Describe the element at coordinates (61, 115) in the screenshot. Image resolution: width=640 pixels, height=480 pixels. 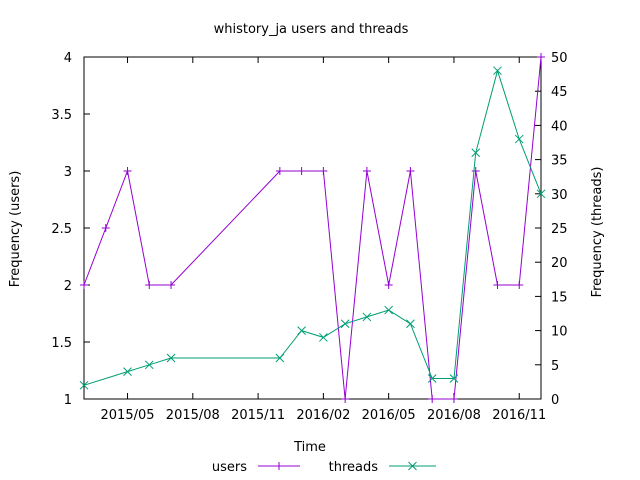
I see `y-tick-label: 3.5` at that location.